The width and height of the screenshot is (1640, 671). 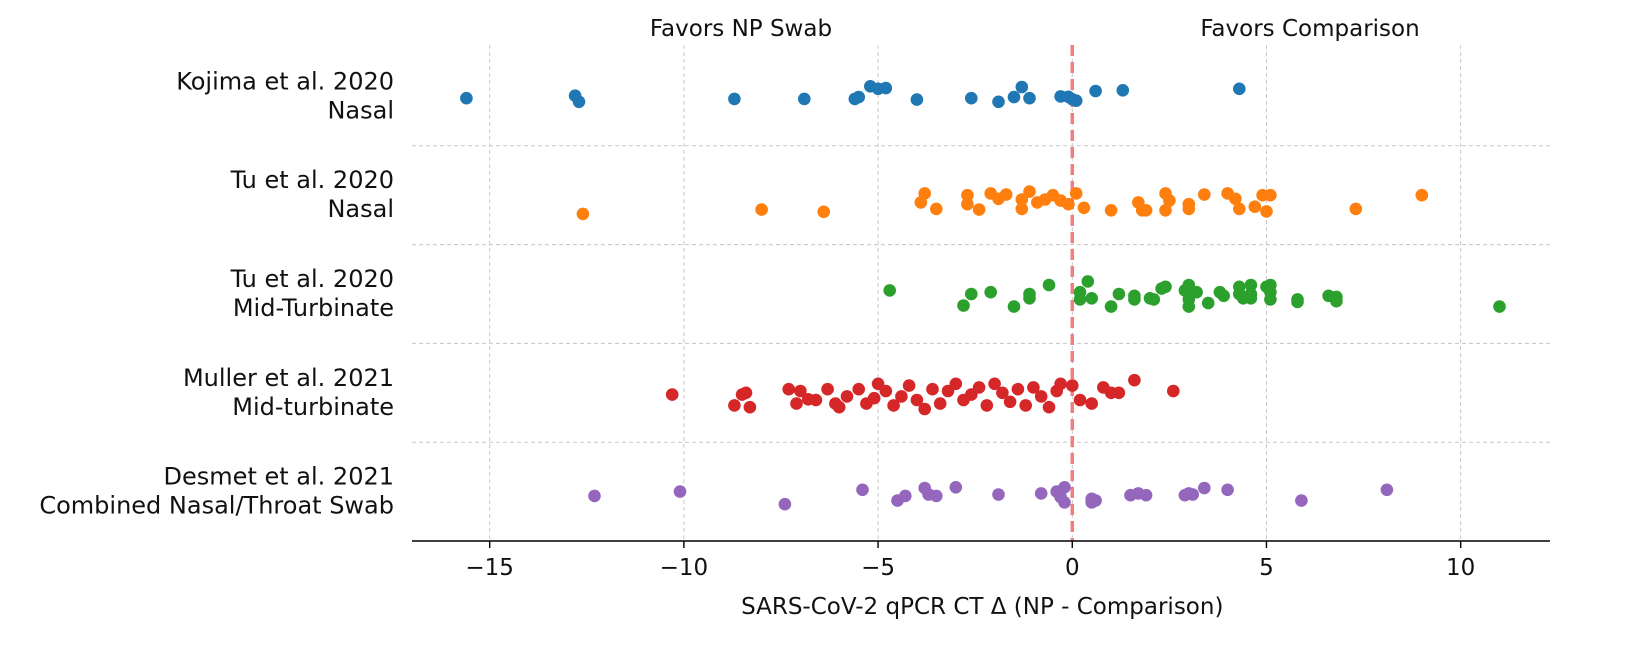 What do you see at coordinates (360, 110) in the screenshot?
I see `row-label-sample: Nasal` at bounding box center [360, 110].